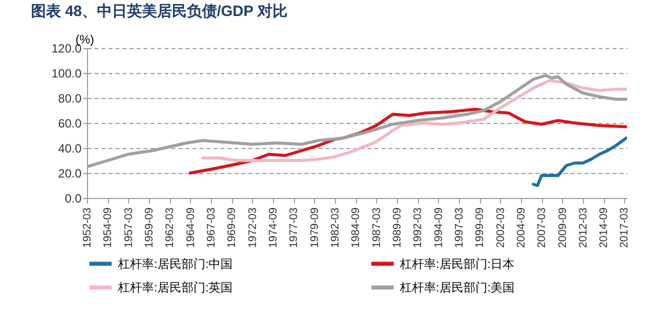 This screenshot has width=660, height=314. Describe the element at coordinates (70, 173) in the screenshot. I see `y-tick-label: 20.0` at that location.